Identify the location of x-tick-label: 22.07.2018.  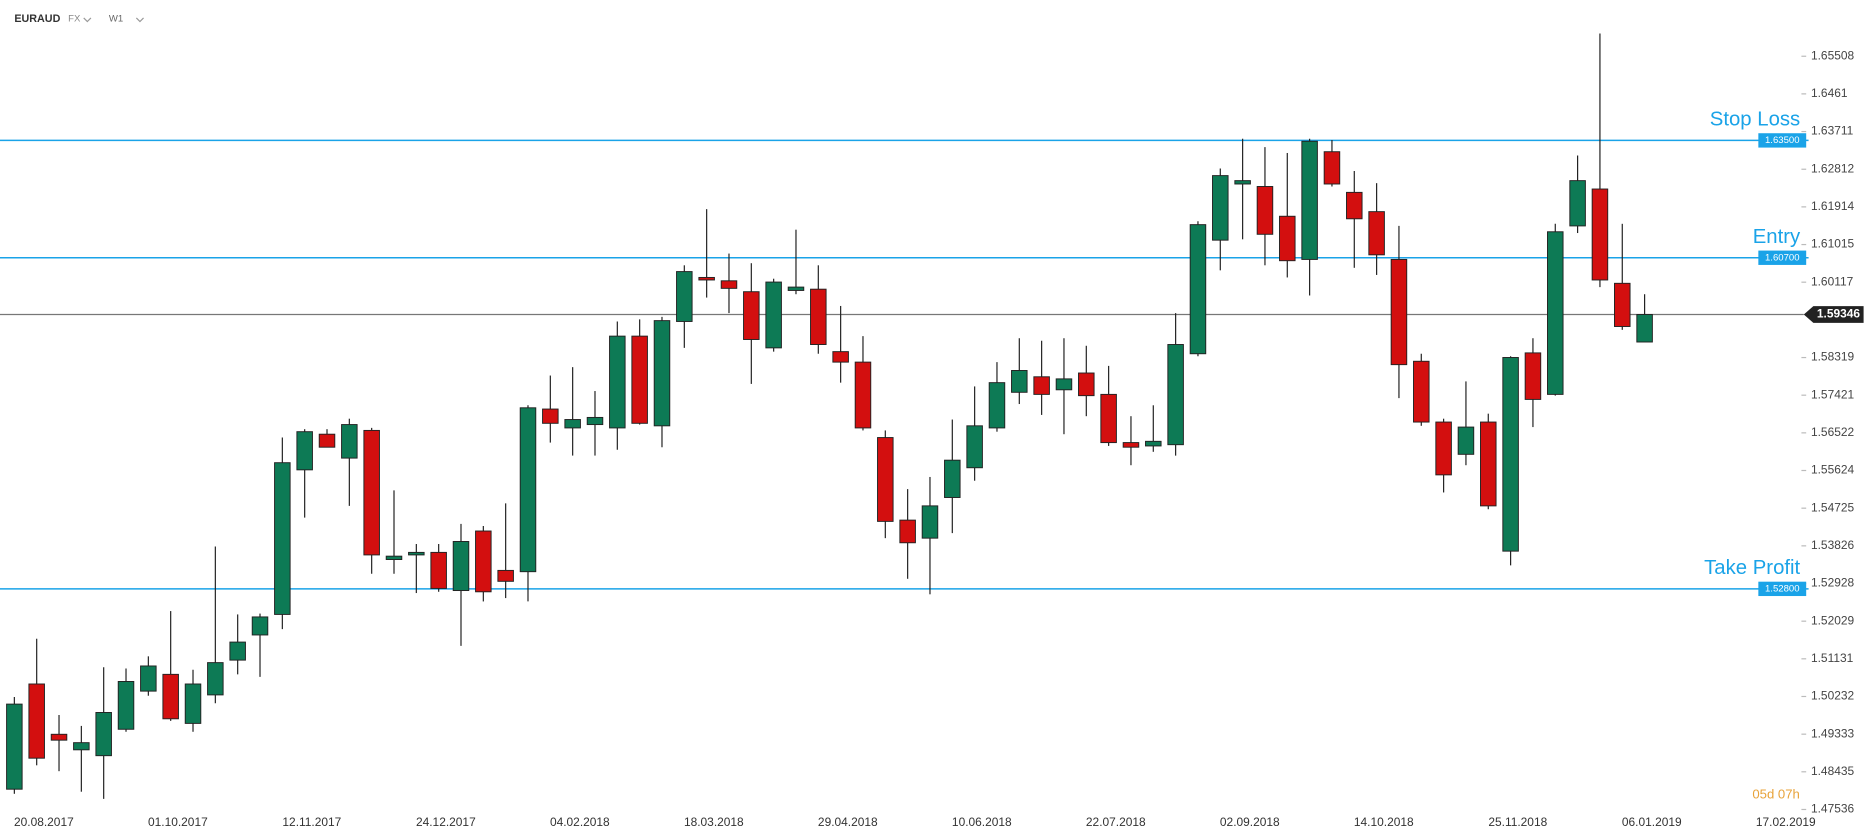
(1116, 822).